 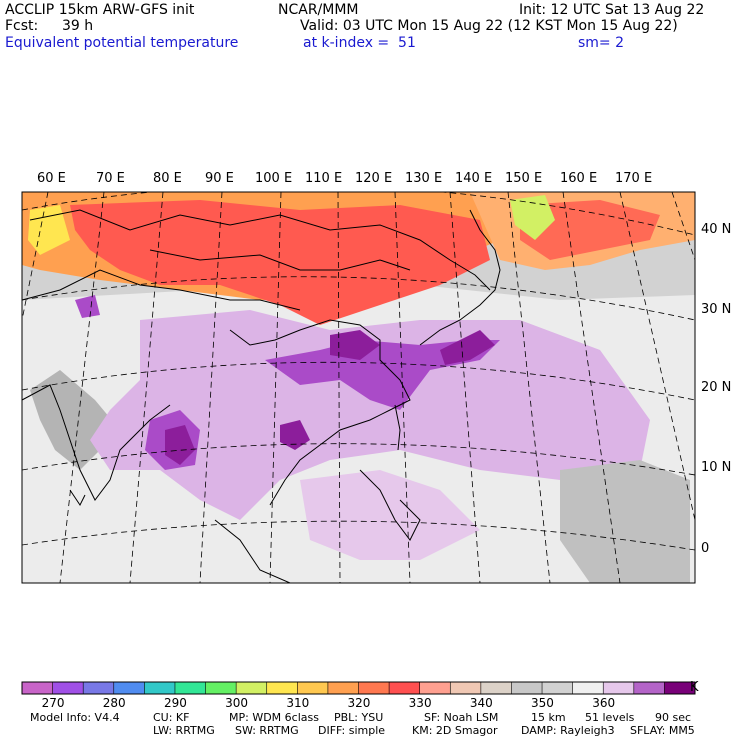 I want to click on forecast-label: Fcst:, so click(x=22, y=26).